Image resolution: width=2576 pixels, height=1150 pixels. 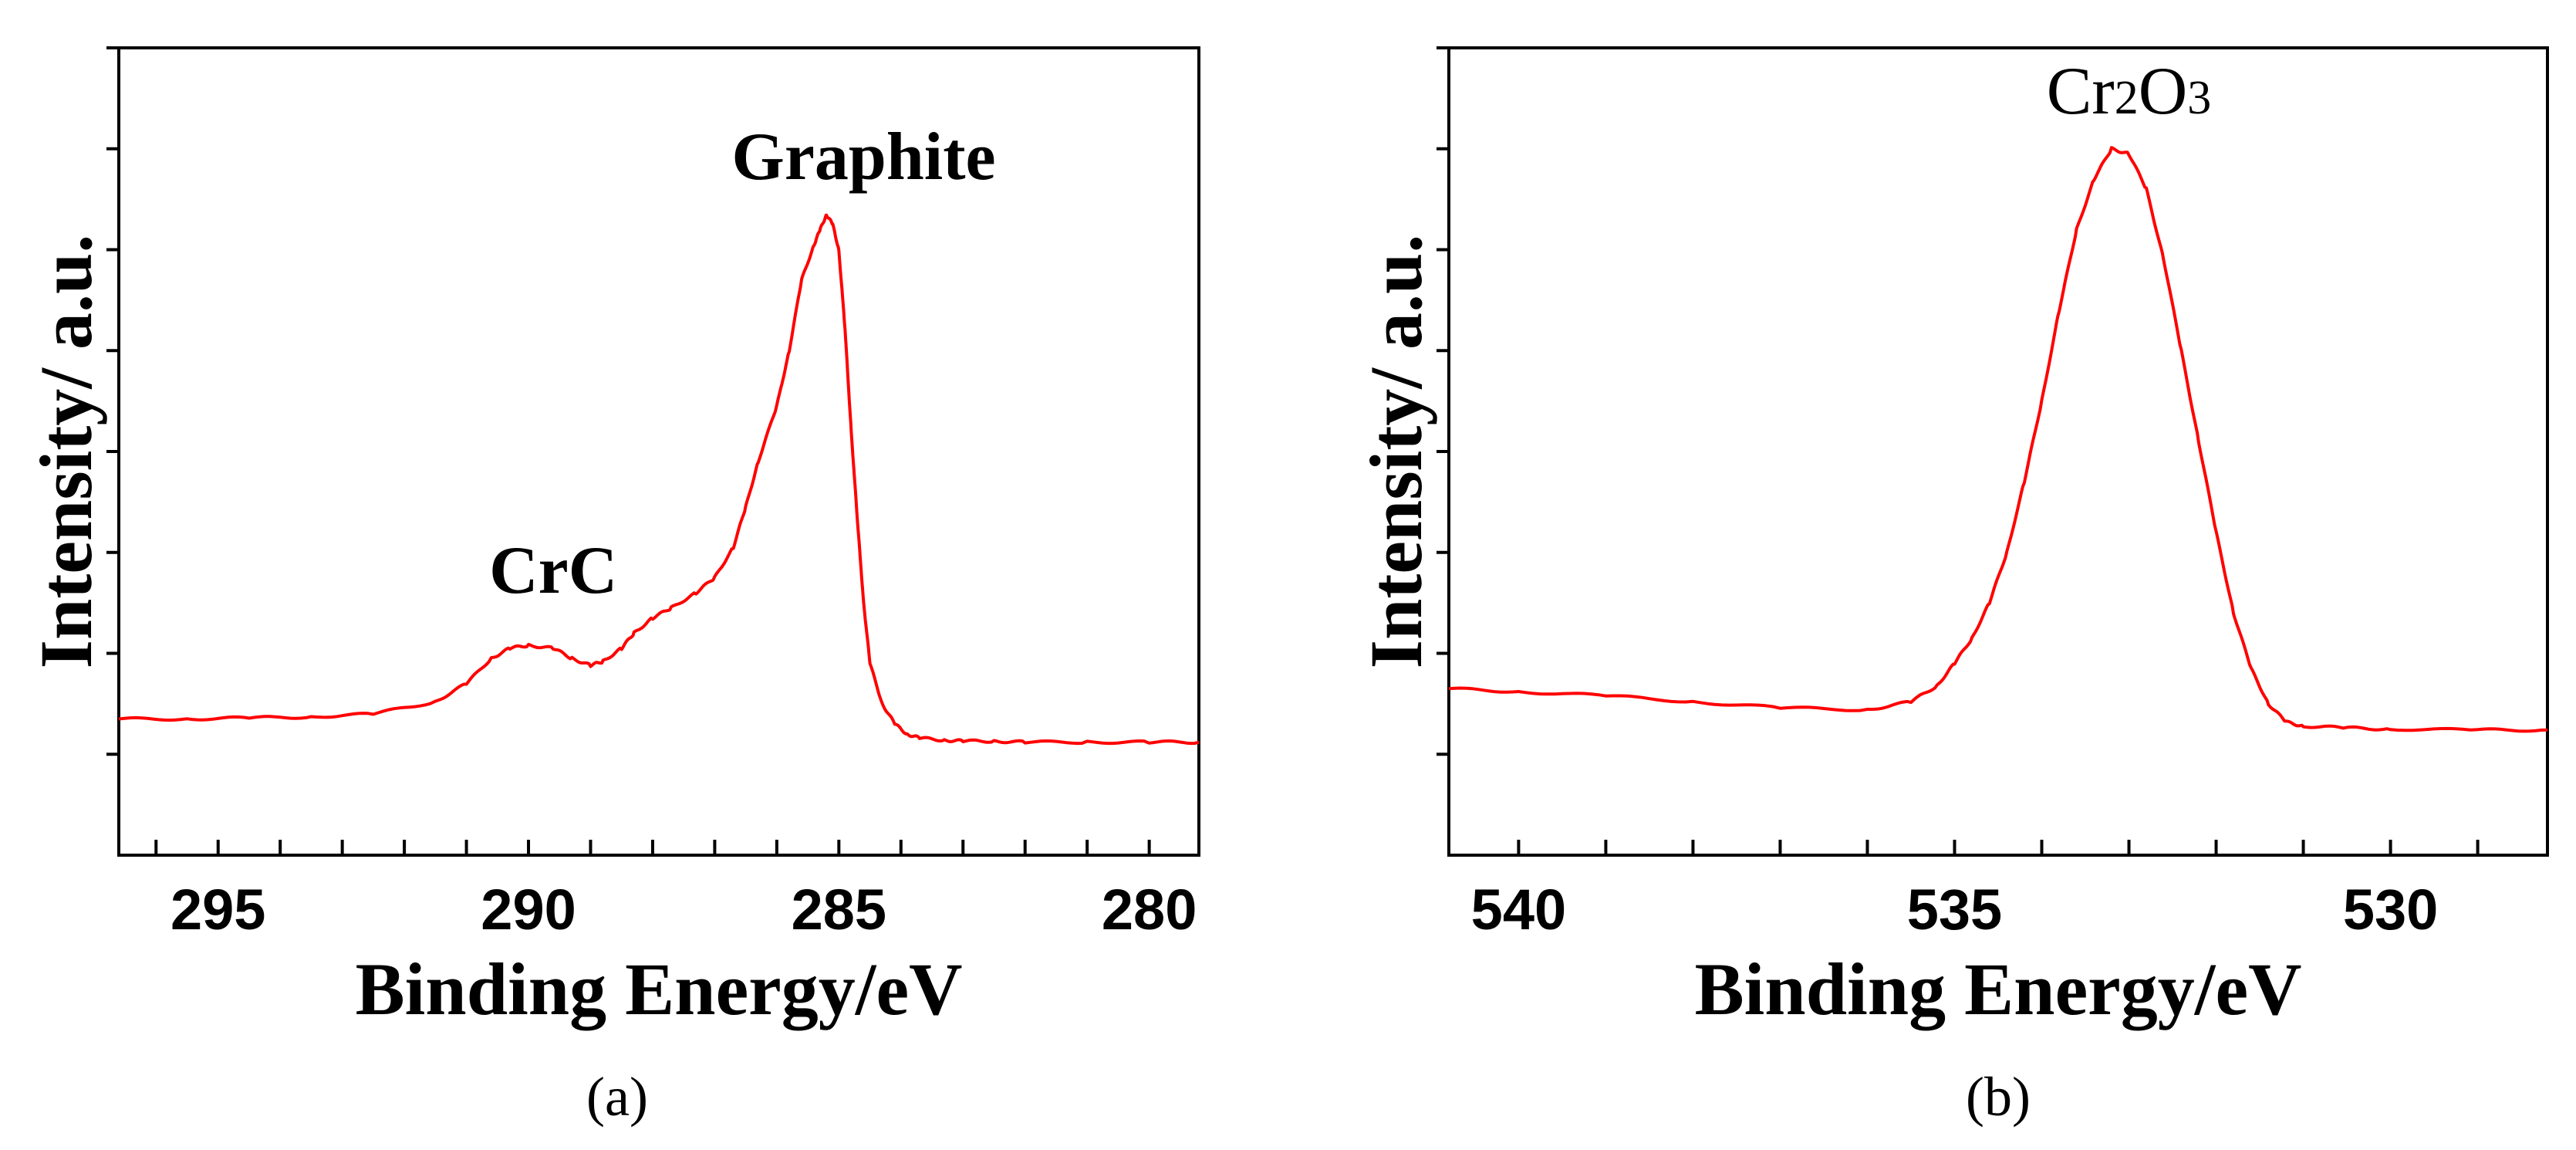 I want to click on panel-label-a: (a), so click(x=617, y=1097).